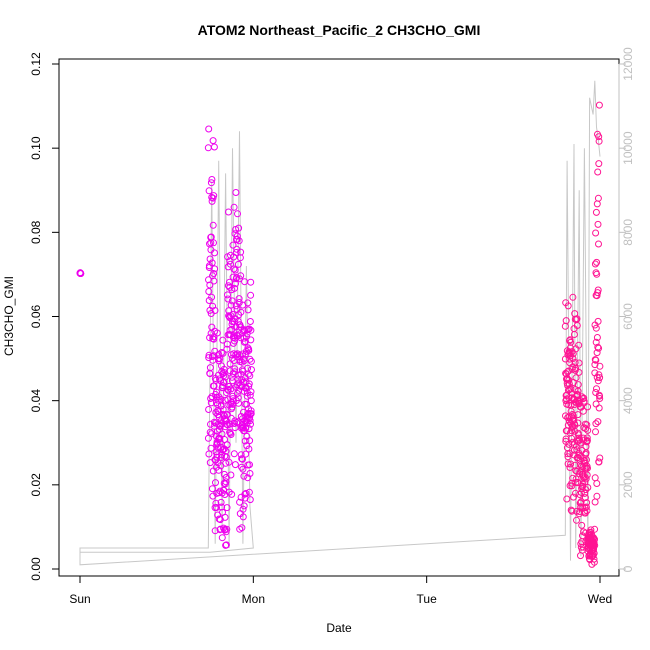  Describe the element at coordinates (36, 148) in the screenshot. I see `y-tick-label: 0.10` at that location.